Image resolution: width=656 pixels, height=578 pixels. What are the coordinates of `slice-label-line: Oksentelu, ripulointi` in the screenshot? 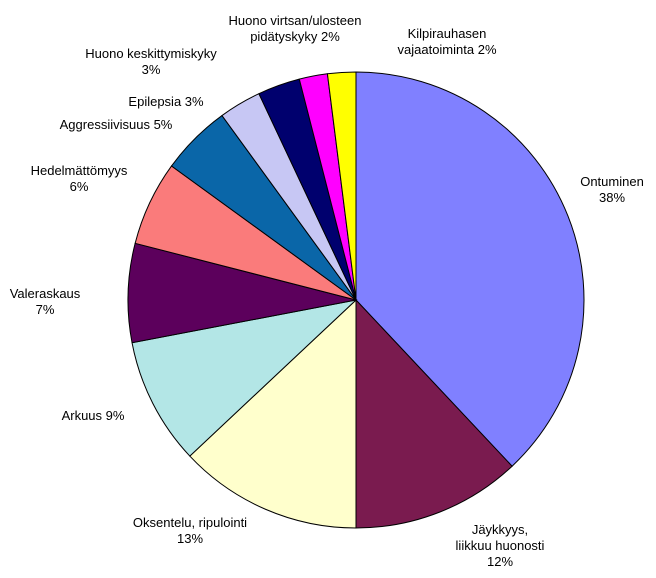 It's located at (190, 522).